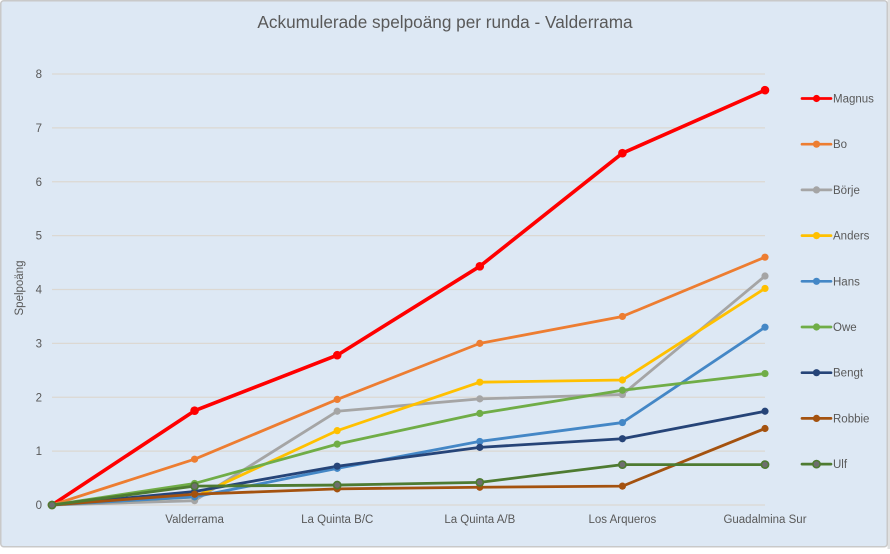 The height and width of the screenshot is (554, 890). I want to click on svg-text: 7, so click(39, 129).